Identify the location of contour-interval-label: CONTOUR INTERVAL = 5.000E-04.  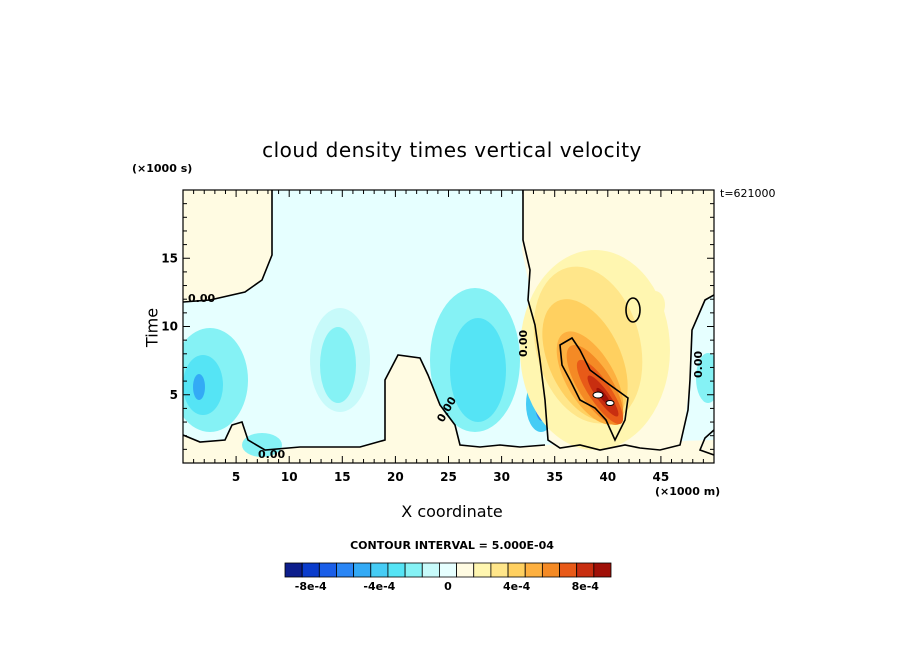
(452, 545).